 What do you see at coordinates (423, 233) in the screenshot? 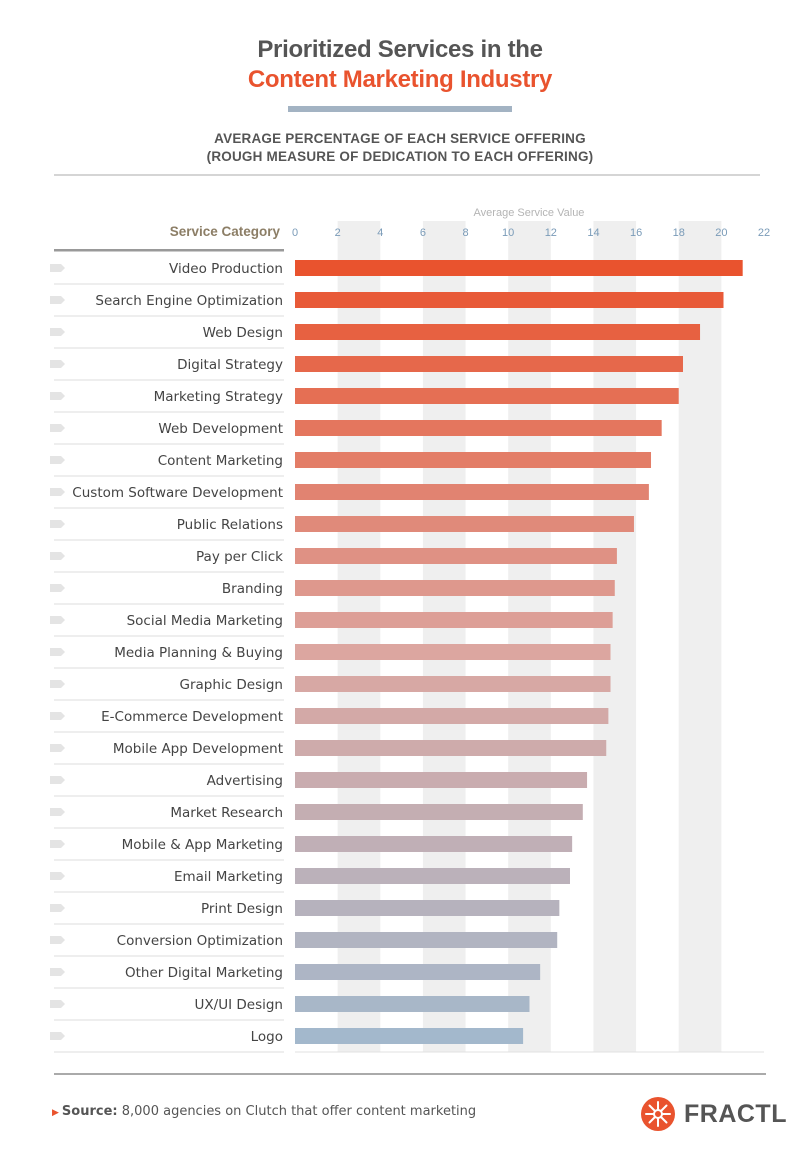
I see `x-tick-label: 6` at bounding box center [423, 233].